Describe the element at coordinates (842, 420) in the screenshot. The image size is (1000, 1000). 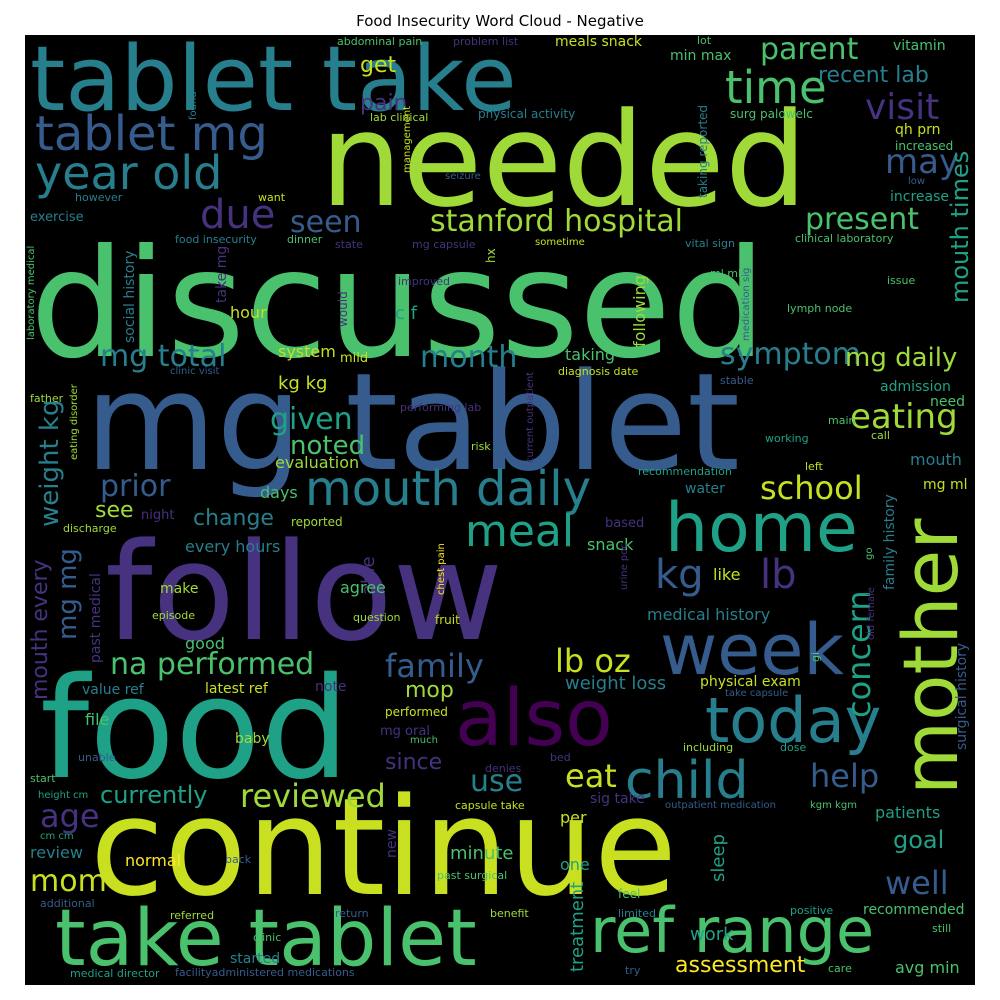
I see `word-main: main` at that location.